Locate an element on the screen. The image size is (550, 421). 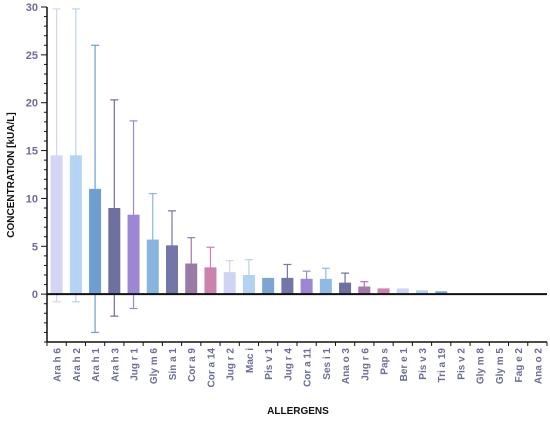
x-tick-label: Ses i 1 is located at coordinates (327, 364).